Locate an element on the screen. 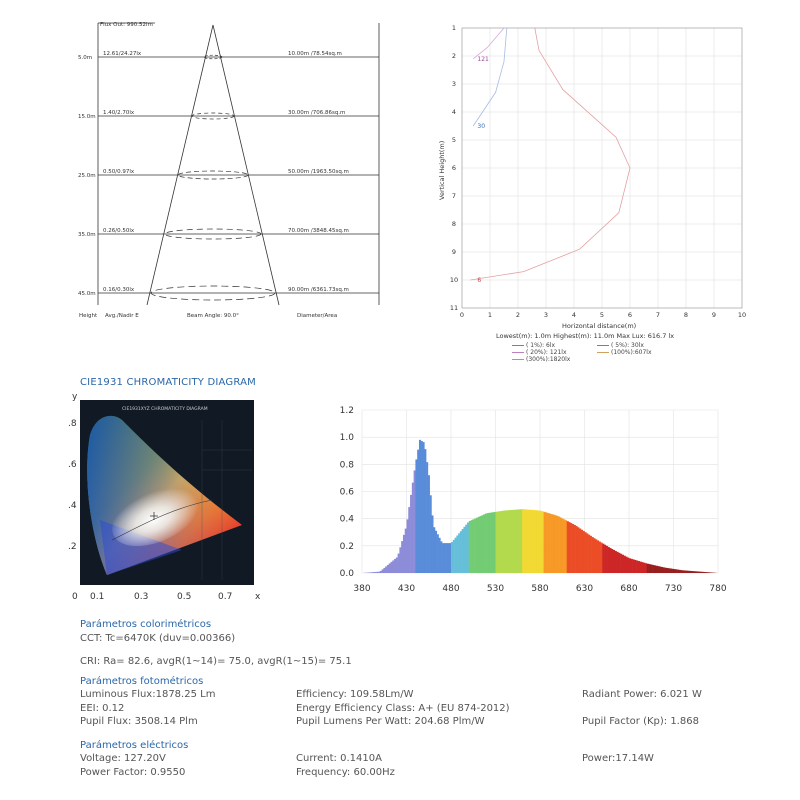 This screenshot has height=800, width=800. isolux-ylabel: Vertical Height(m) is located at coordinates (442, 170).